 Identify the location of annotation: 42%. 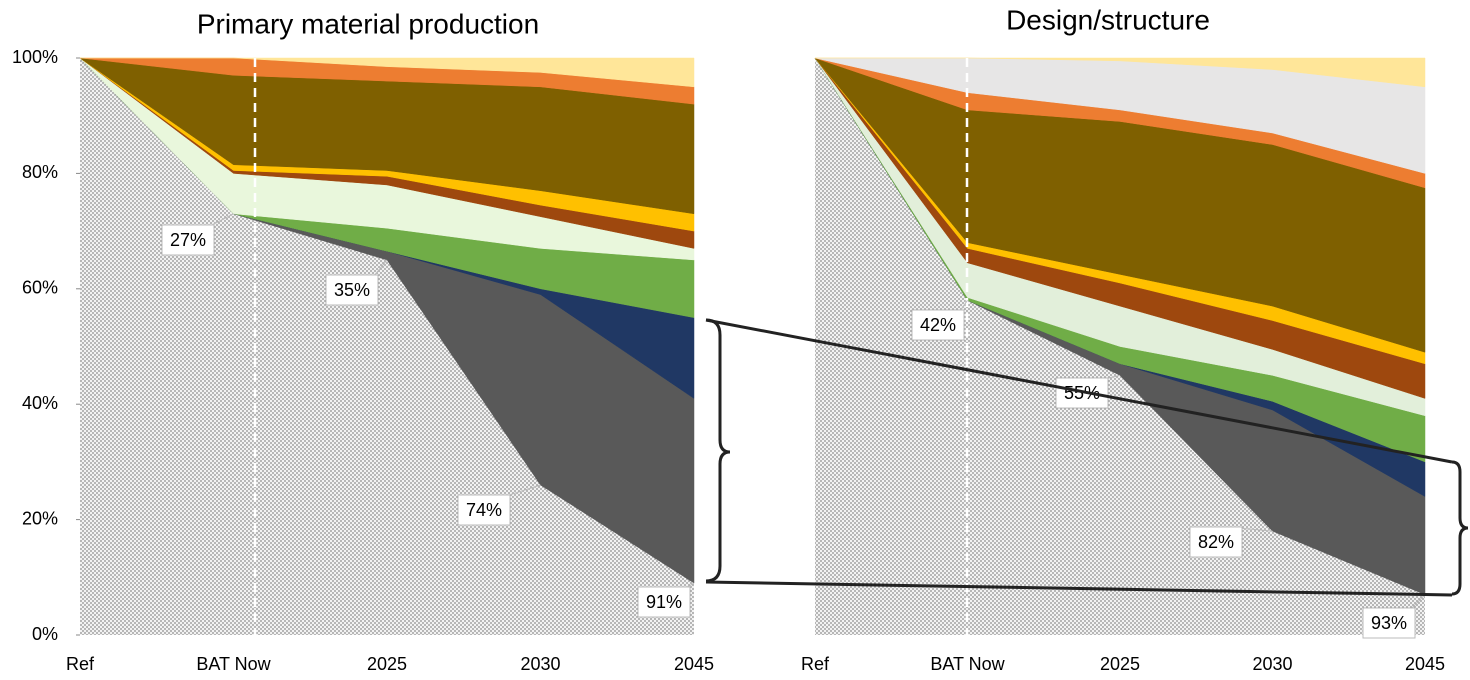
(938, 325).